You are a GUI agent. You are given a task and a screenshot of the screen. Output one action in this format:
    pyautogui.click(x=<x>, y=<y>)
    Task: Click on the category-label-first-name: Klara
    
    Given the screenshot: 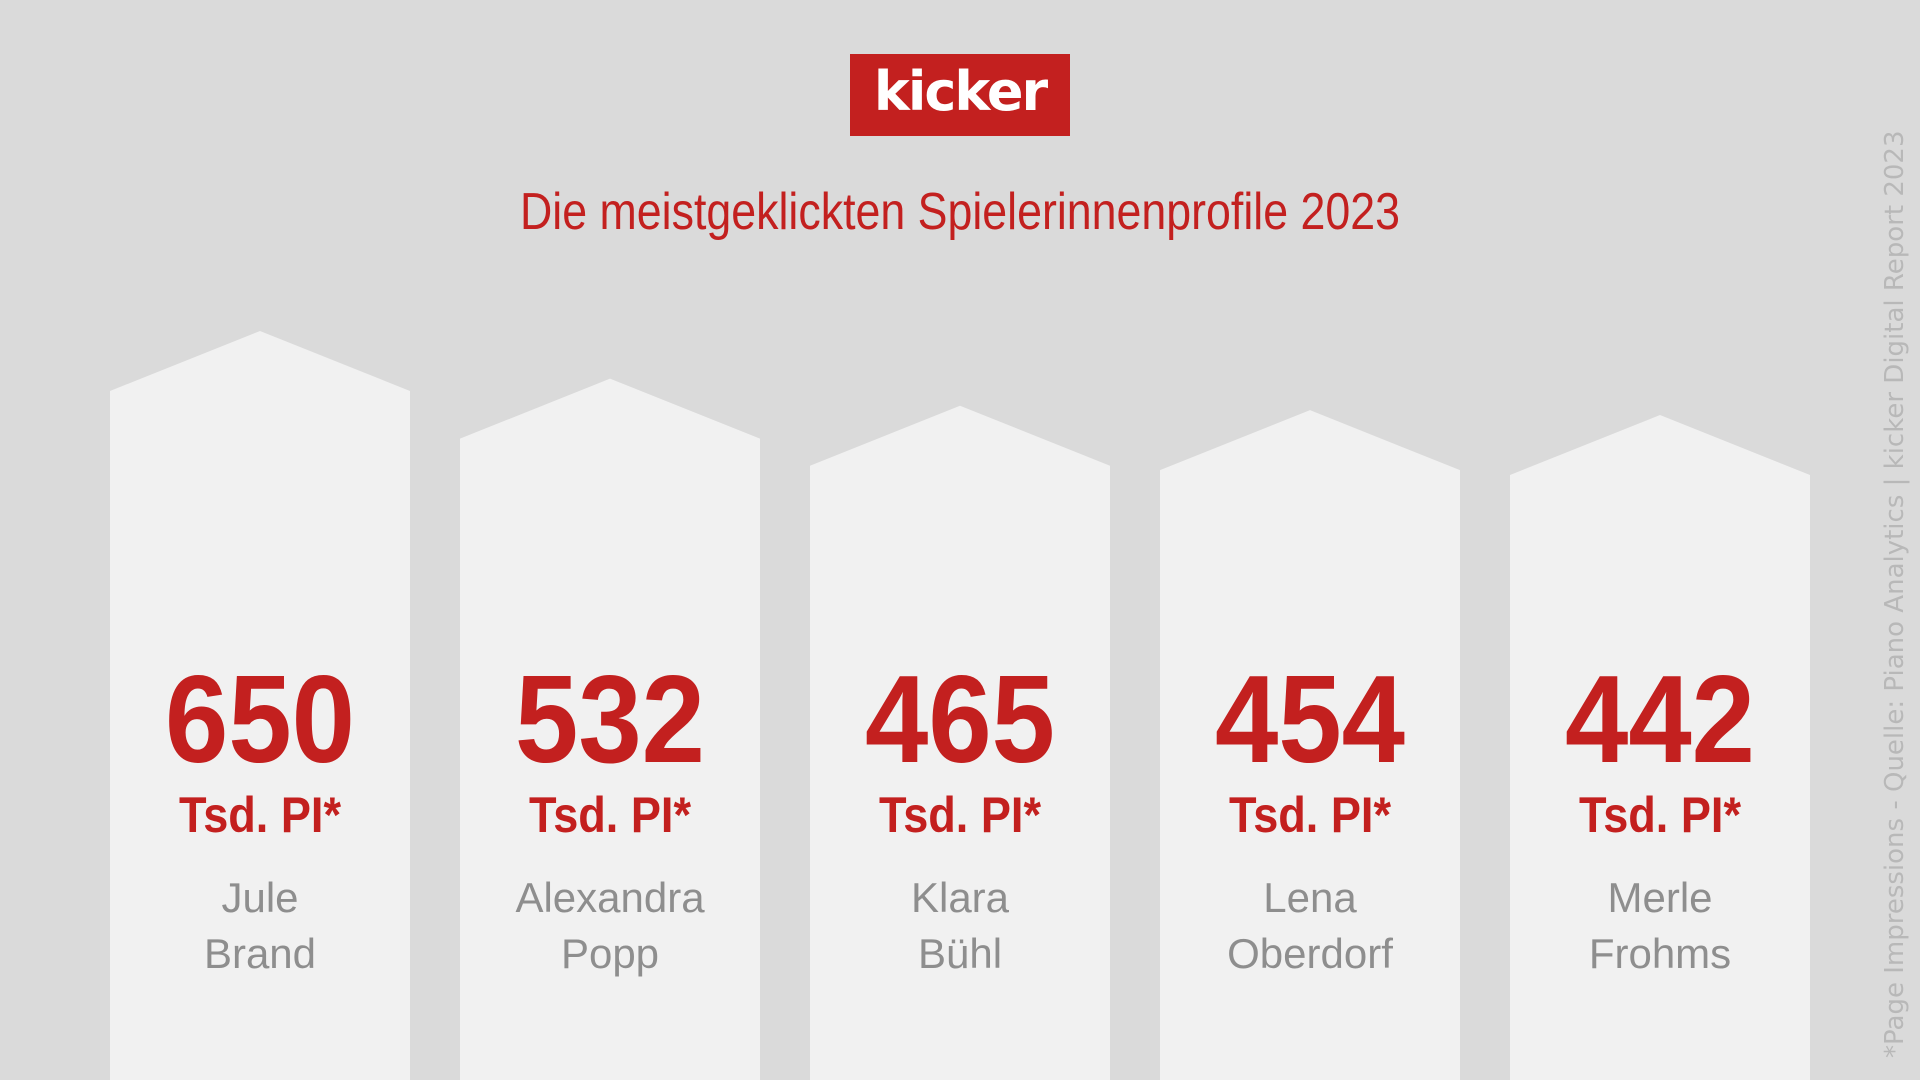 What is the action you would take?
    pyautogui.click(x=960, y=897)
    